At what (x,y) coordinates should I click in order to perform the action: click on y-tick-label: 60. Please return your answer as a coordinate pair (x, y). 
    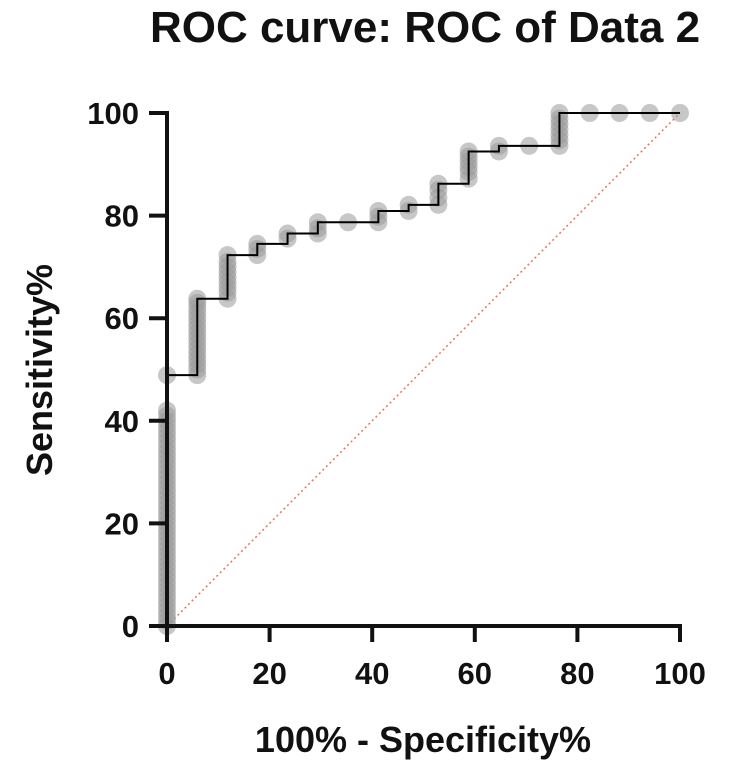
    Looking at the image, I should click on (122, 318).